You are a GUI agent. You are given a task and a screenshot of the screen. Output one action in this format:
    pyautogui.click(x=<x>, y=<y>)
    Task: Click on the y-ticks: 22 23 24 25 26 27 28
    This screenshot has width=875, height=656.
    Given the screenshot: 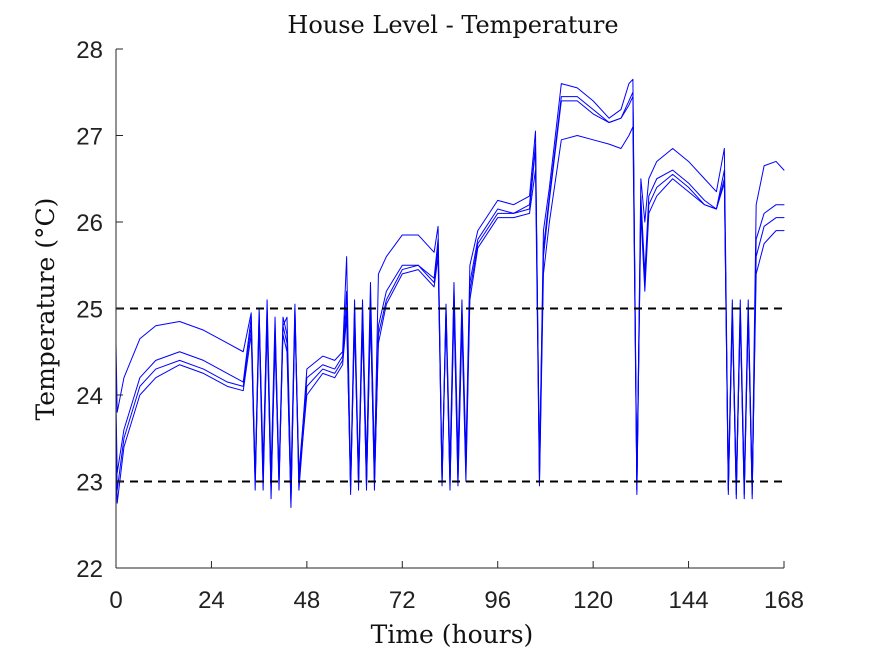 What is the action you would take?
    pyautogui.click(x=99, y=310)
    